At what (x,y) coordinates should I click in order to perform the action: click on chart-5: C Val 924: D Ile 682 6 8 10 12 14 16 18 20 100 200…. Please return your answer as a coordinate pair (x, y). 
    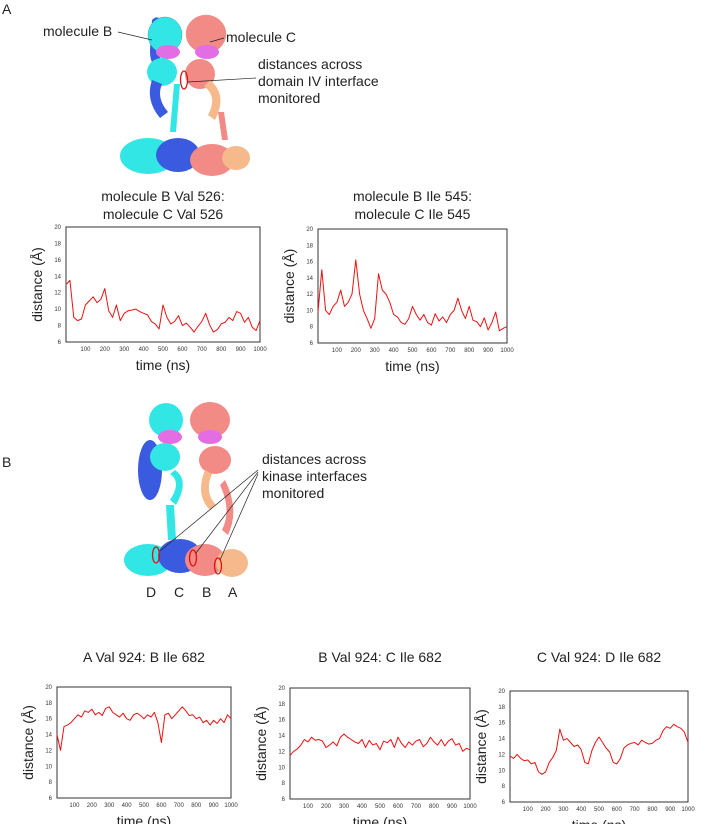
    Looking at the image, I should click on (584, 739).